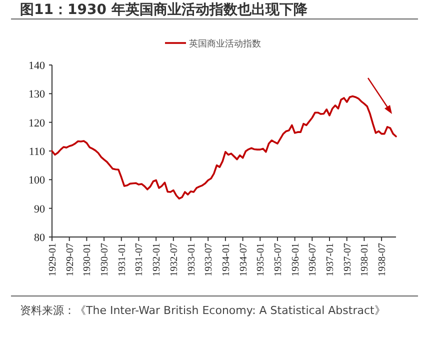 This screenshot has height=337, width=430. What do you see at coordinates (37, 66) in the screenshot?
I see `y-tick-label: 140` at bounding box center [37, 66].